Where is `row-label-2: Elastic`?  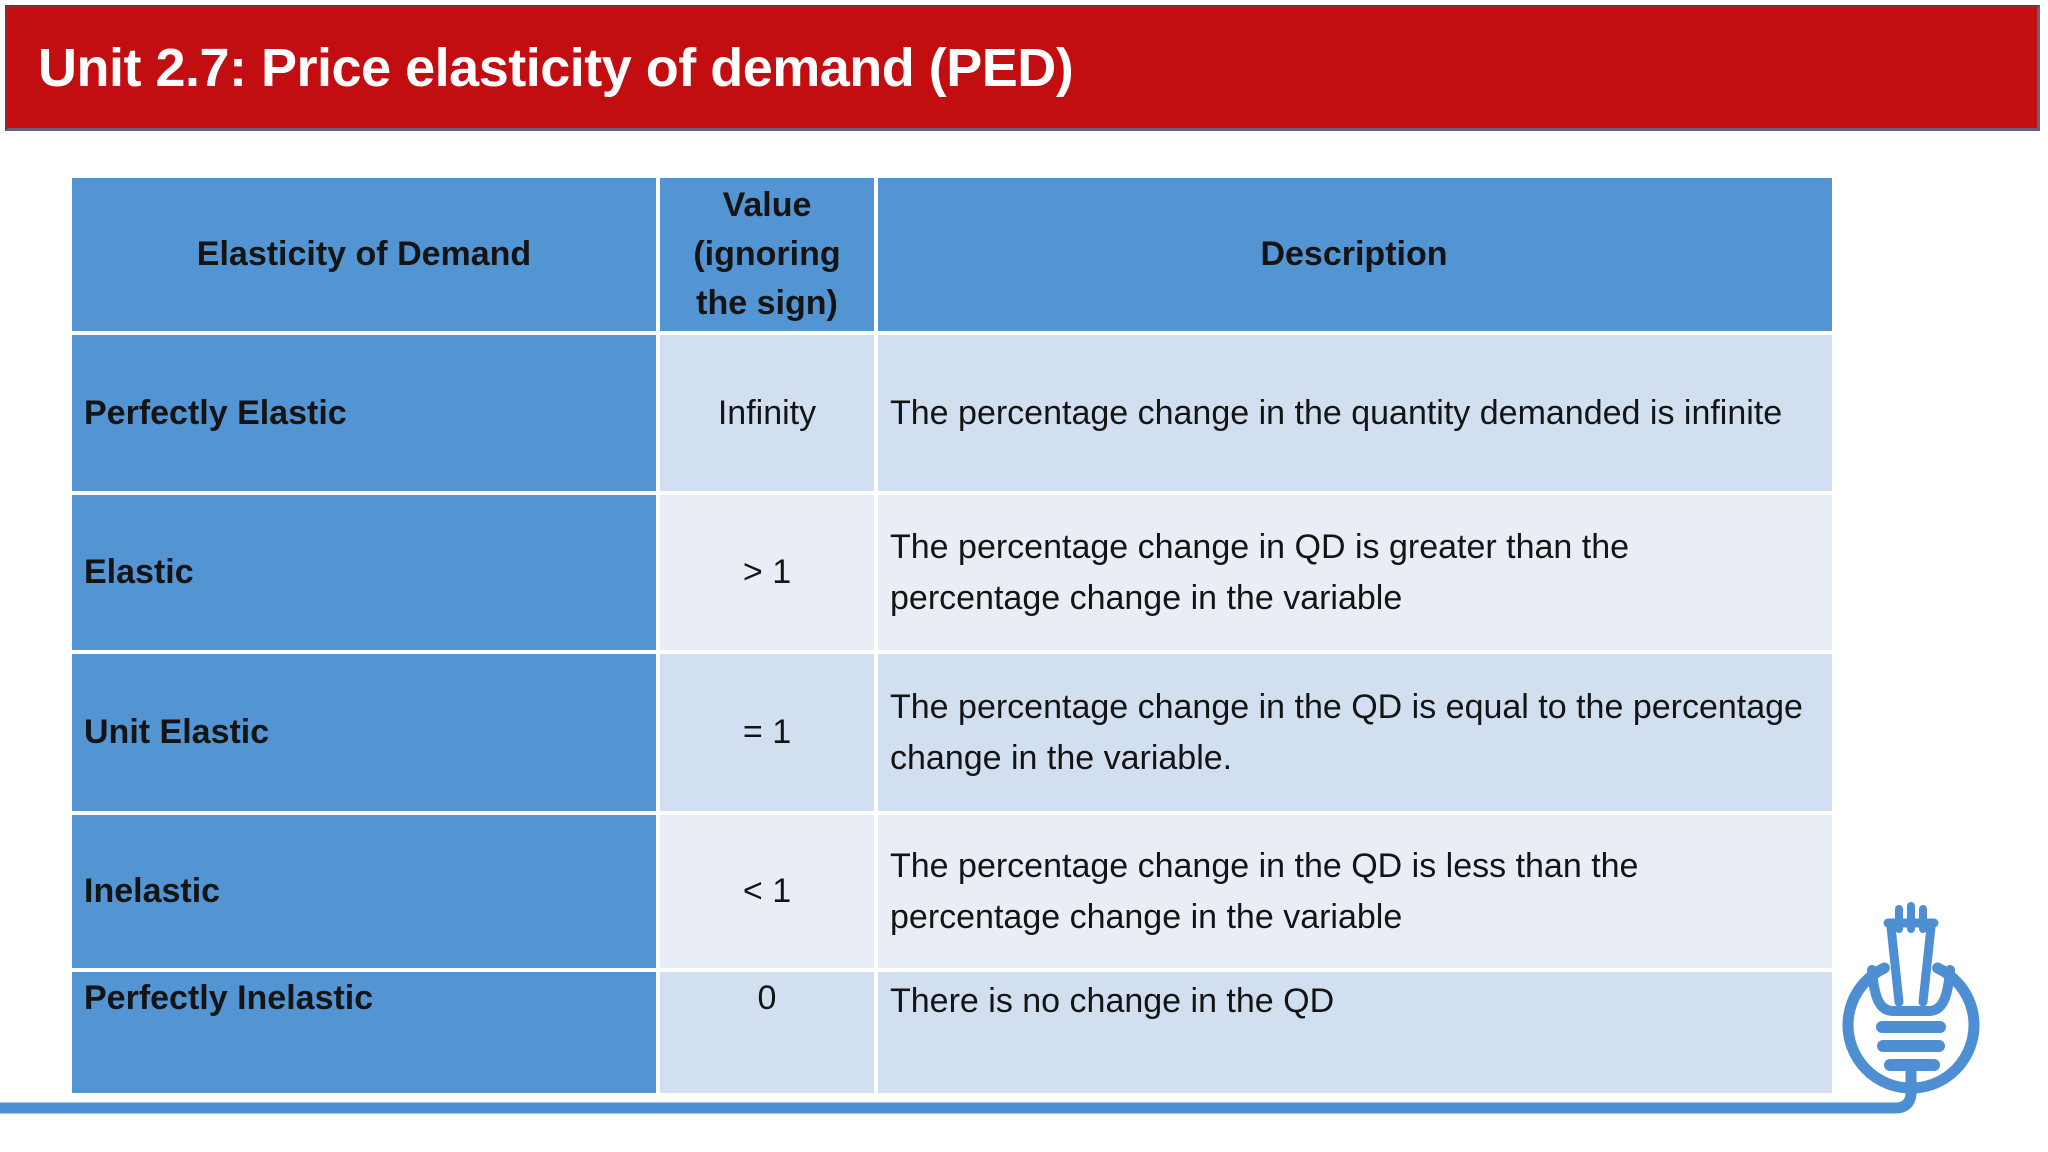 row-label-2: Elastic is located at coordinates (364, 572).